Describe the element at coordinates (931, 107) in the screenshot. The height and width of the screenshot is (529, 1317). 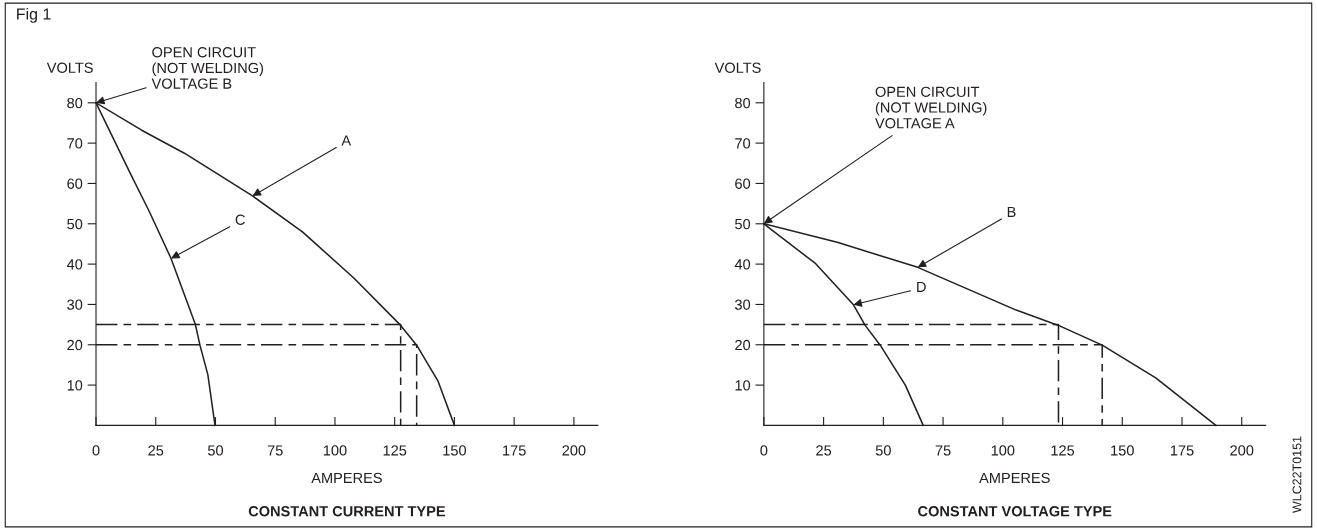
I see `annotation: OPEN CIRCUIT (NOT WELDING) VOLTAGE A` at that location.